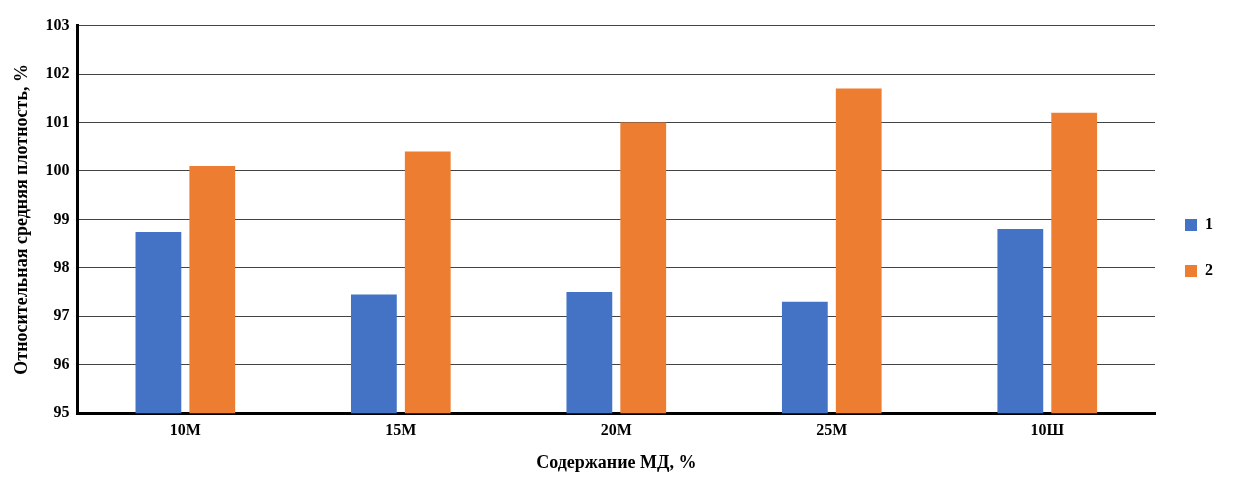 Image resolution: width=1245 pixels, height=491 pixels. I want to click on x-tick-label: 10М, so click(185, 429).